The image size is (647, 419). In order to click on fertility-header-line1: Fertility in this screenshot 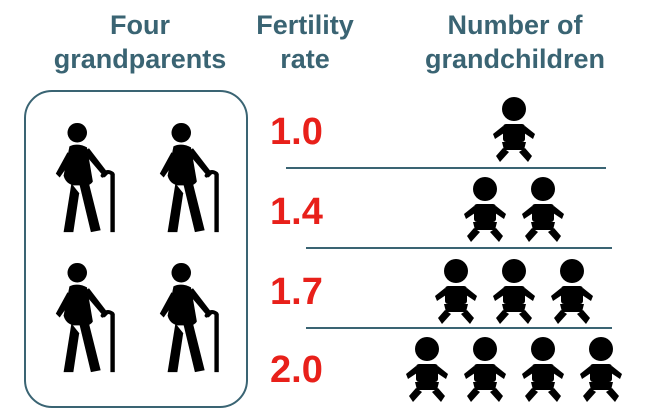, I will do `click(305, 25)`.